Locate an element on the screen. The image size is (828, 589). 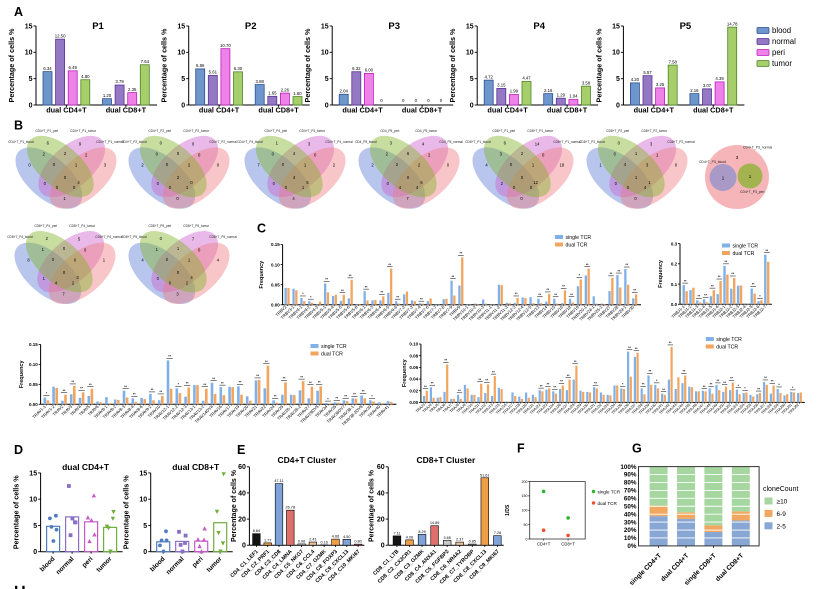
svg-text: 1.65 is located at coordinates (272, 93).